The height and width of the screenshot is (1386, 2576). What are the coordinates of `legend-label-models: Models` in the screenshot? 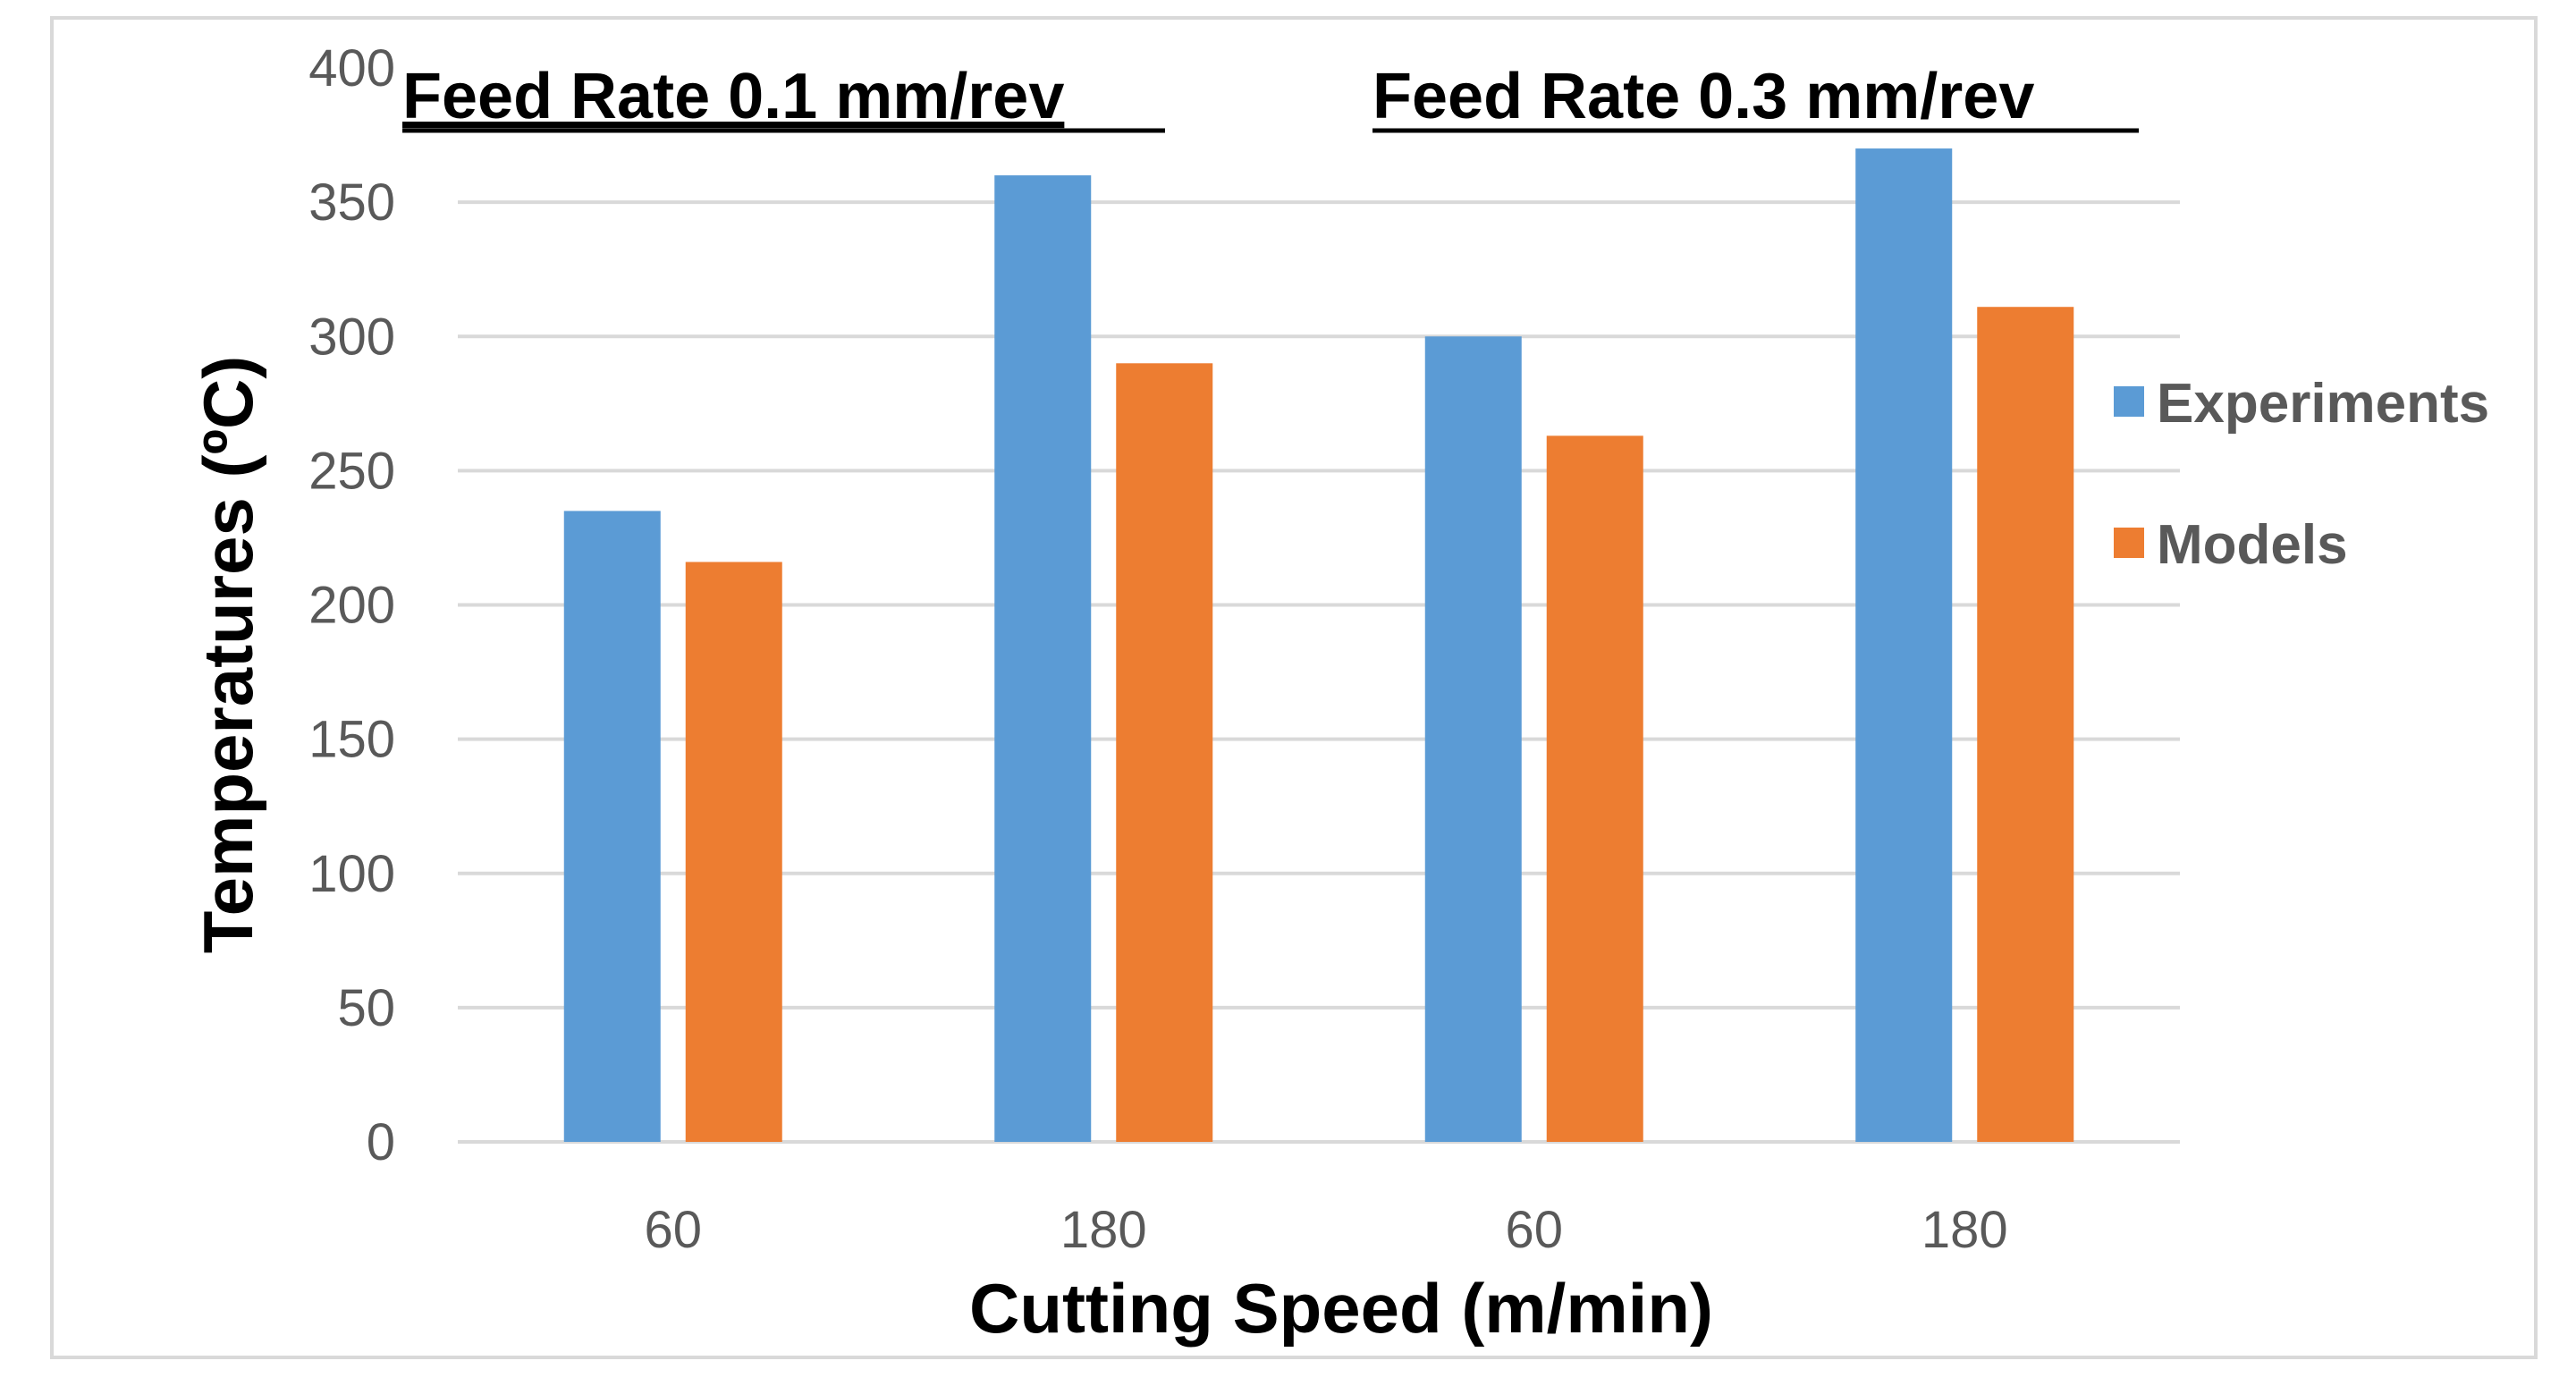 It's located at (2252, 545).